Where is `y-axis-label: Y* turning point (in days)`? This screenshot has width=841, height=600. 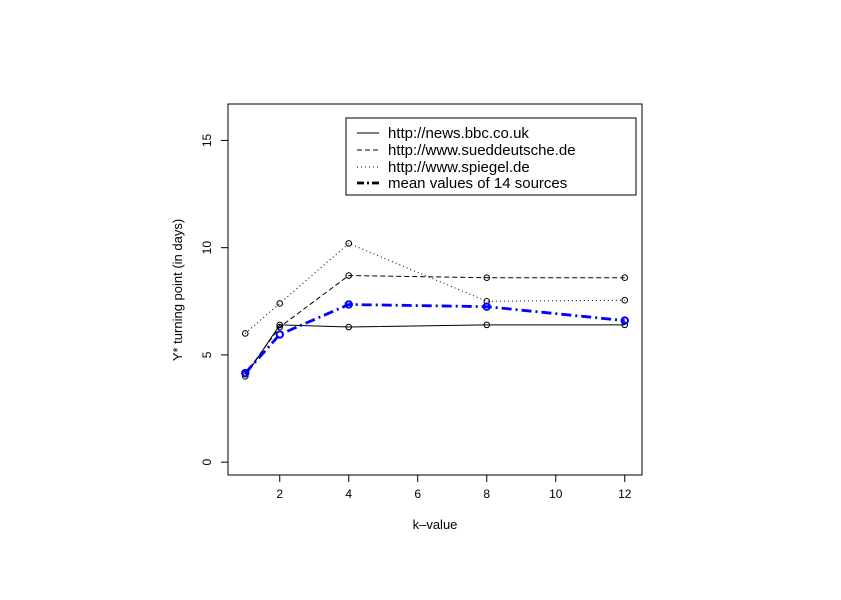
y-axis-label: Y* turning point (in days) is located at coordinates (177, 290).